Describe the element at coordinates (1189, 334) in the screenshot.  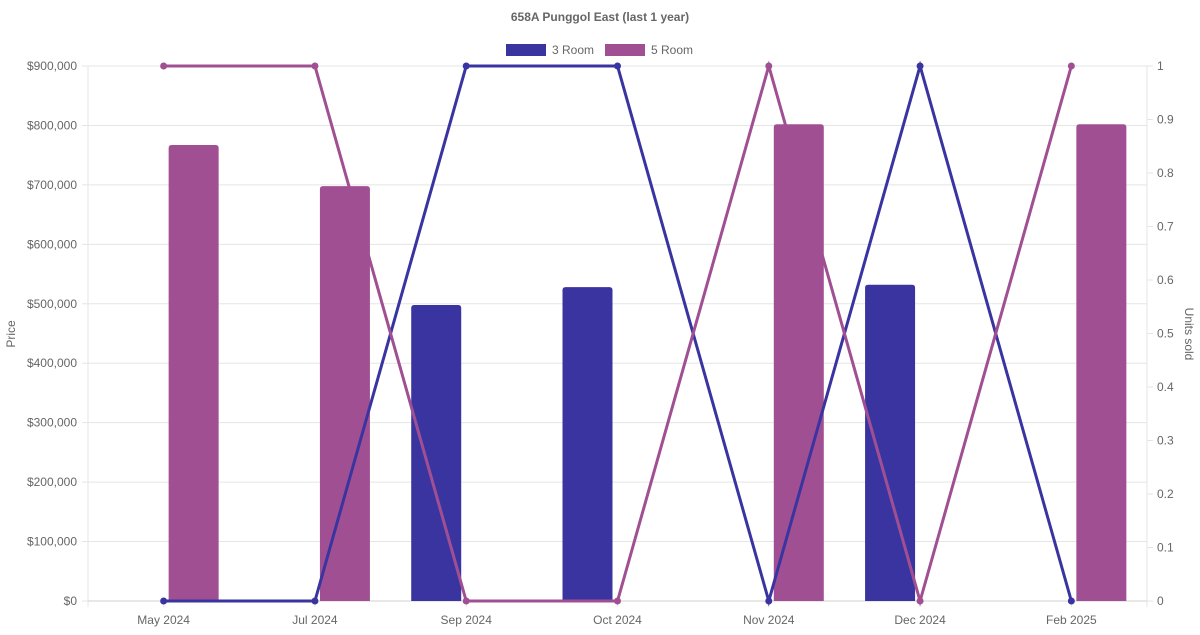
I see `y2-axis-label: Units sold` at that location.